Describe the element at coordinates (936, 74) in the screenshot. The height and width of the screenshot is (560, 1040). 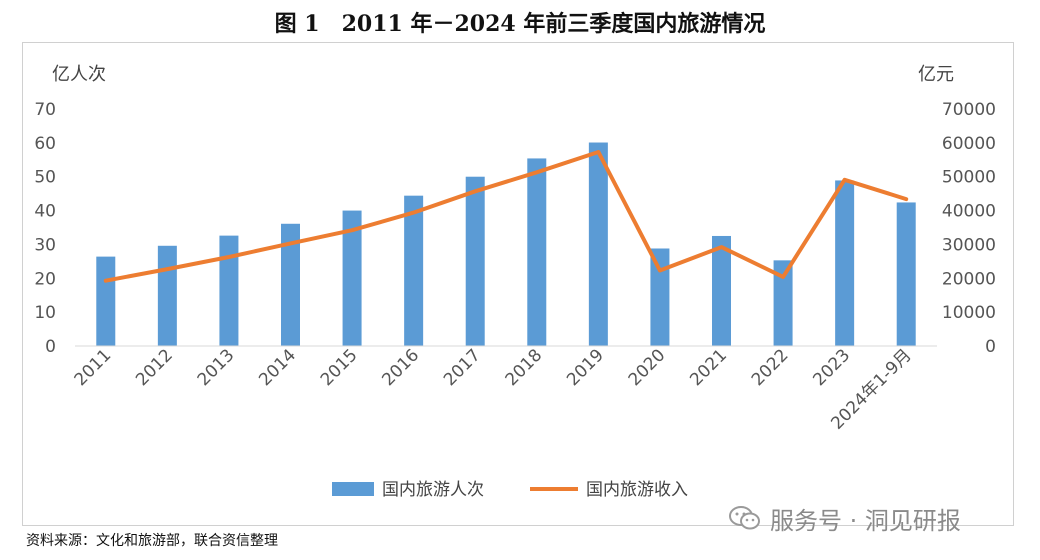
I see `right-axis-unit: 亿元` at that location.